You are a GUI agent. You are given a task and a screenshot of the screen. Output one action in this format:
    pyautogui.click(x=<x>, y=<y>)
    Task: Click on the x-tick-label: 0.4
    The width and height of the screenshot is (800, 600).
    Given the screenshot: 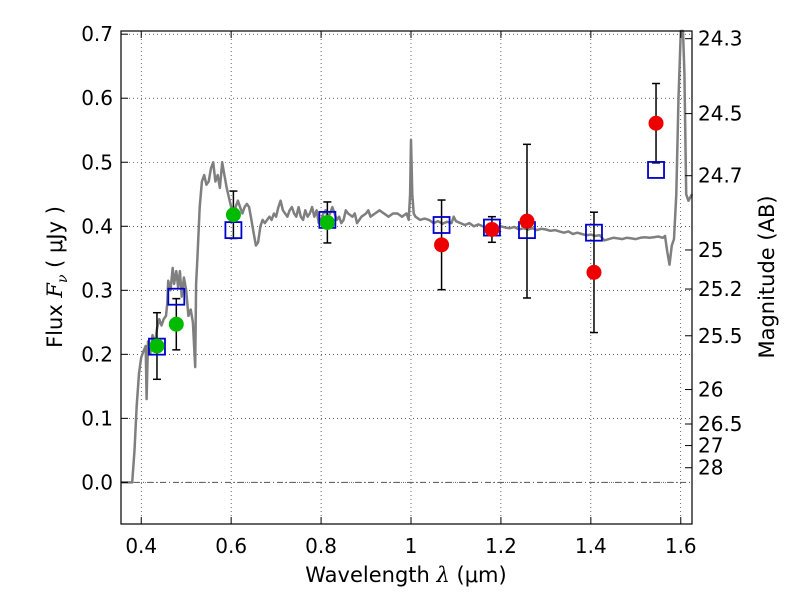 What is the action you would take?
    pyautogui.click(x=141, y=546)
    